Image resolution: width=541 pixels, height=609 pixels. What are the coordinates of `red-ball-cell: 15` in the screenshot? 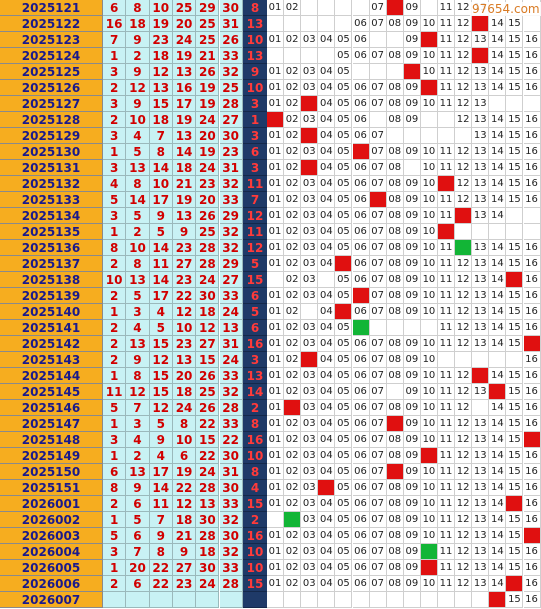 It's located at (161, 344).